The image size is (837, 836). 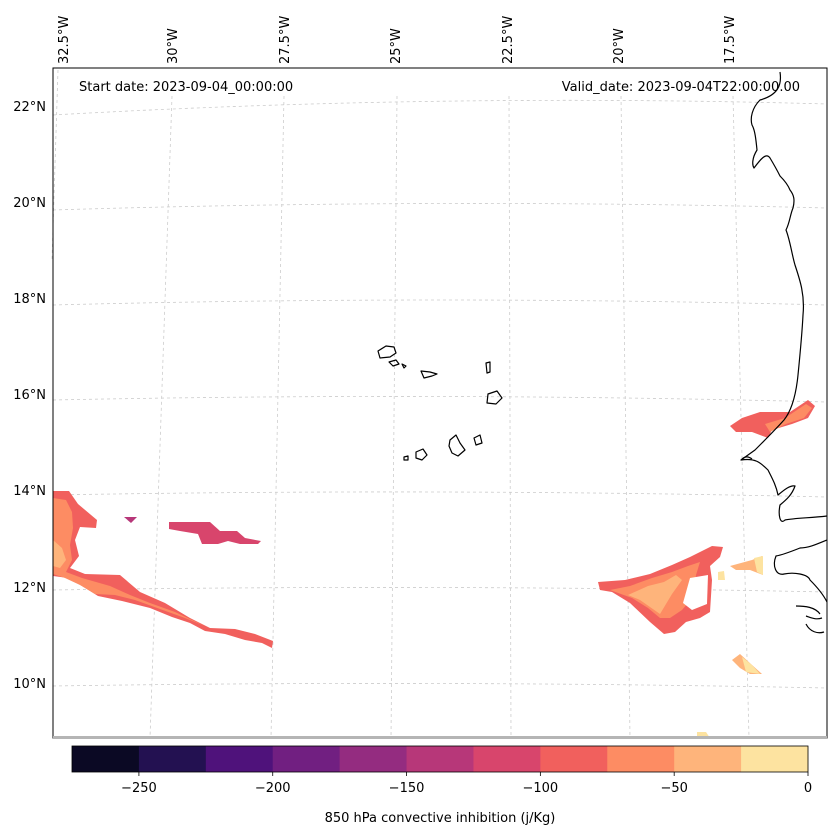 I want to click on contour-central-band, so click(x=215, y=533).